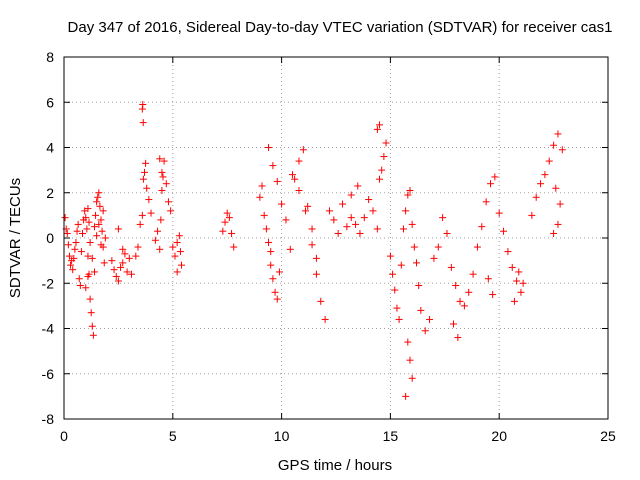  I want to click on y-tick-label: 0, so click(50, 238).